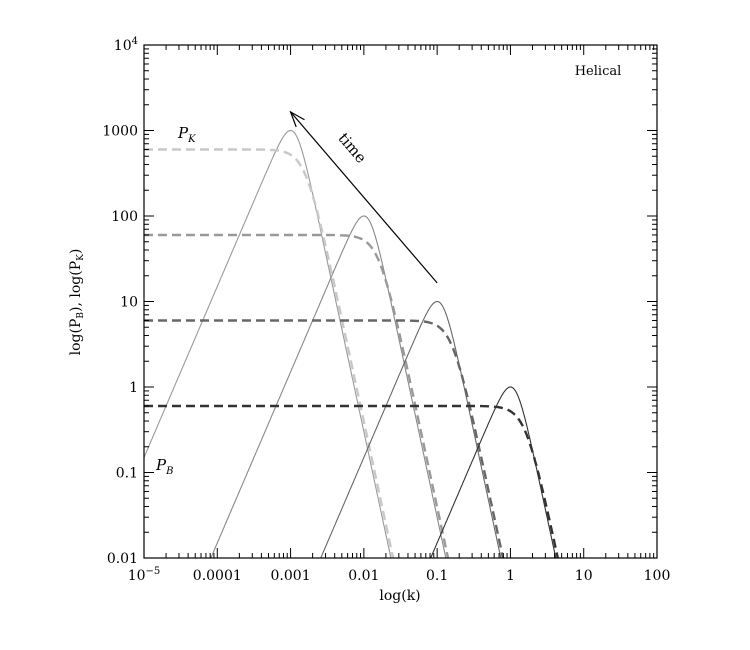  Describe the element at coordinates (127, 474) in the screenshot. I see `y-tick-label: 0.1` at that location.